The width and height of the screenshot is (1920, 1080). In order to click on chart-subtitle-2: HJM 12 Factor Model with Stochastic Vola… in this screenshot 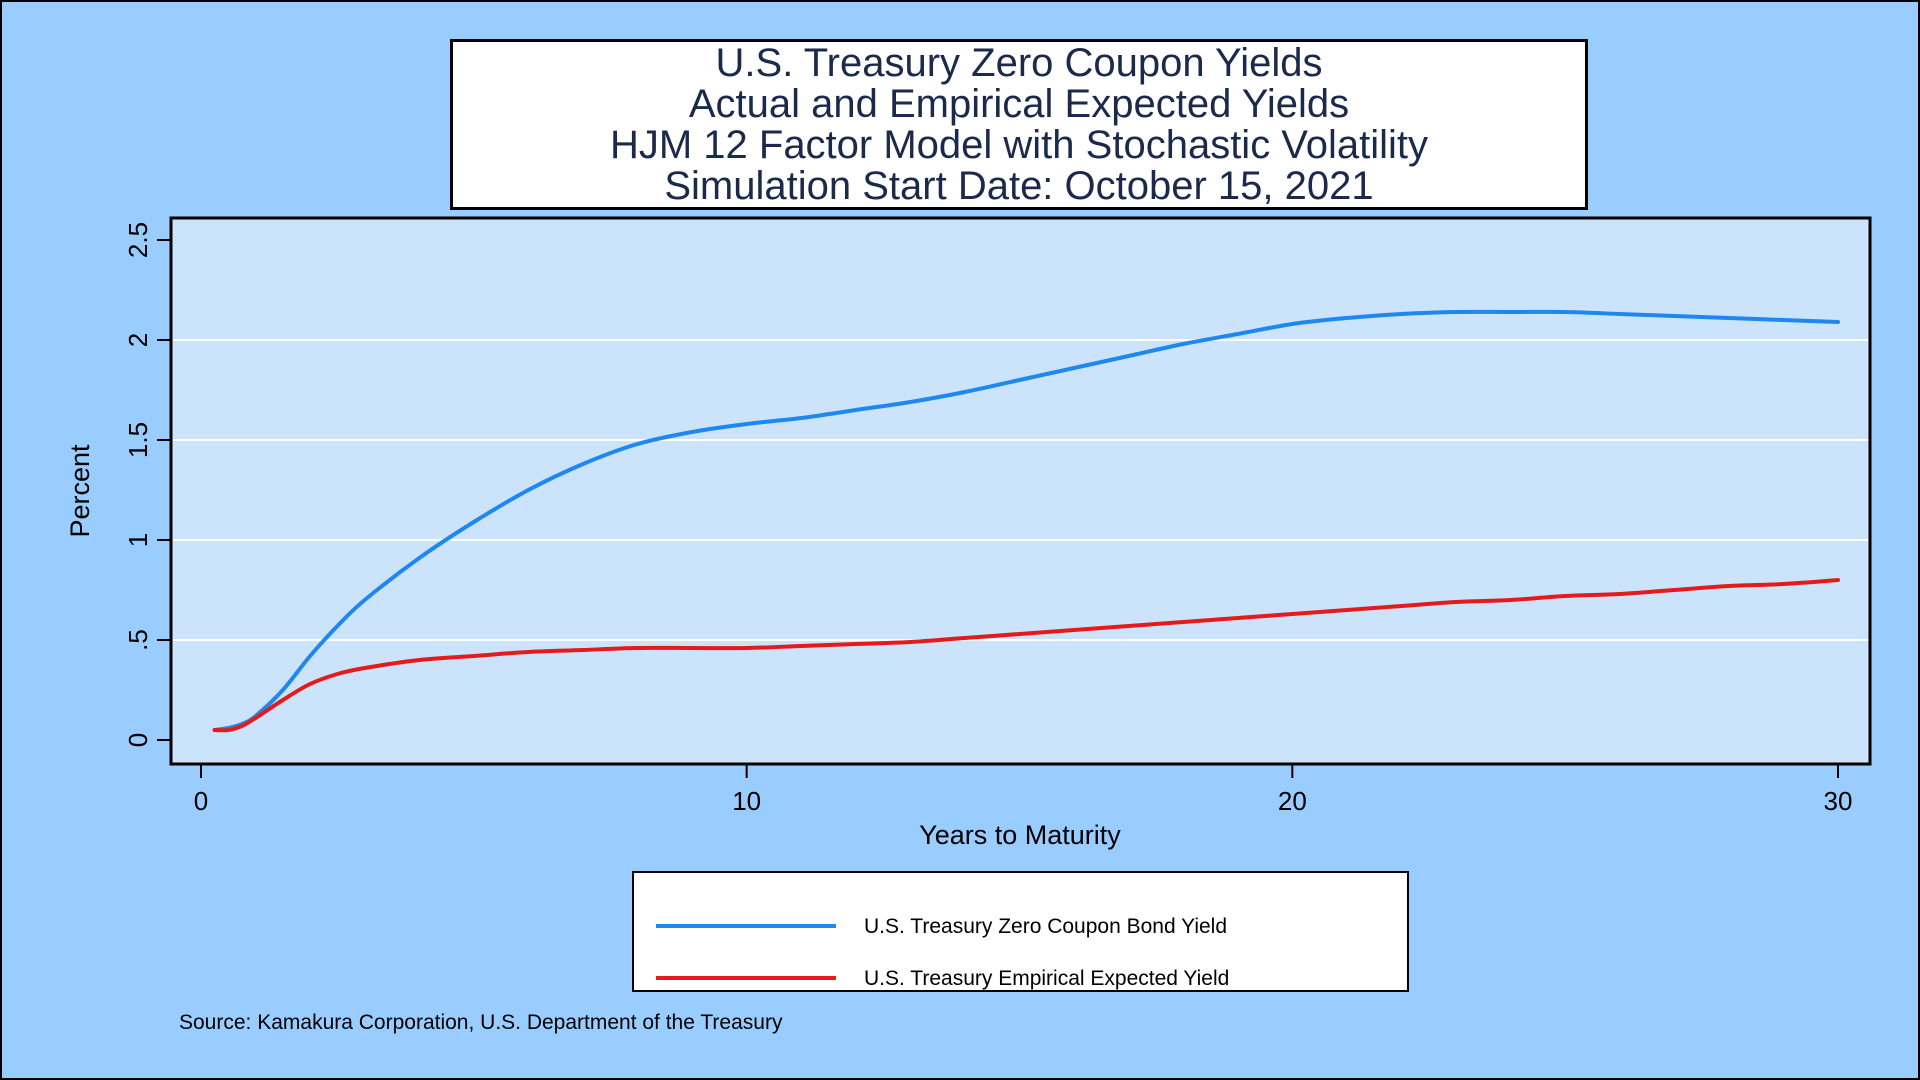, I will do `click(1019, 144)`.